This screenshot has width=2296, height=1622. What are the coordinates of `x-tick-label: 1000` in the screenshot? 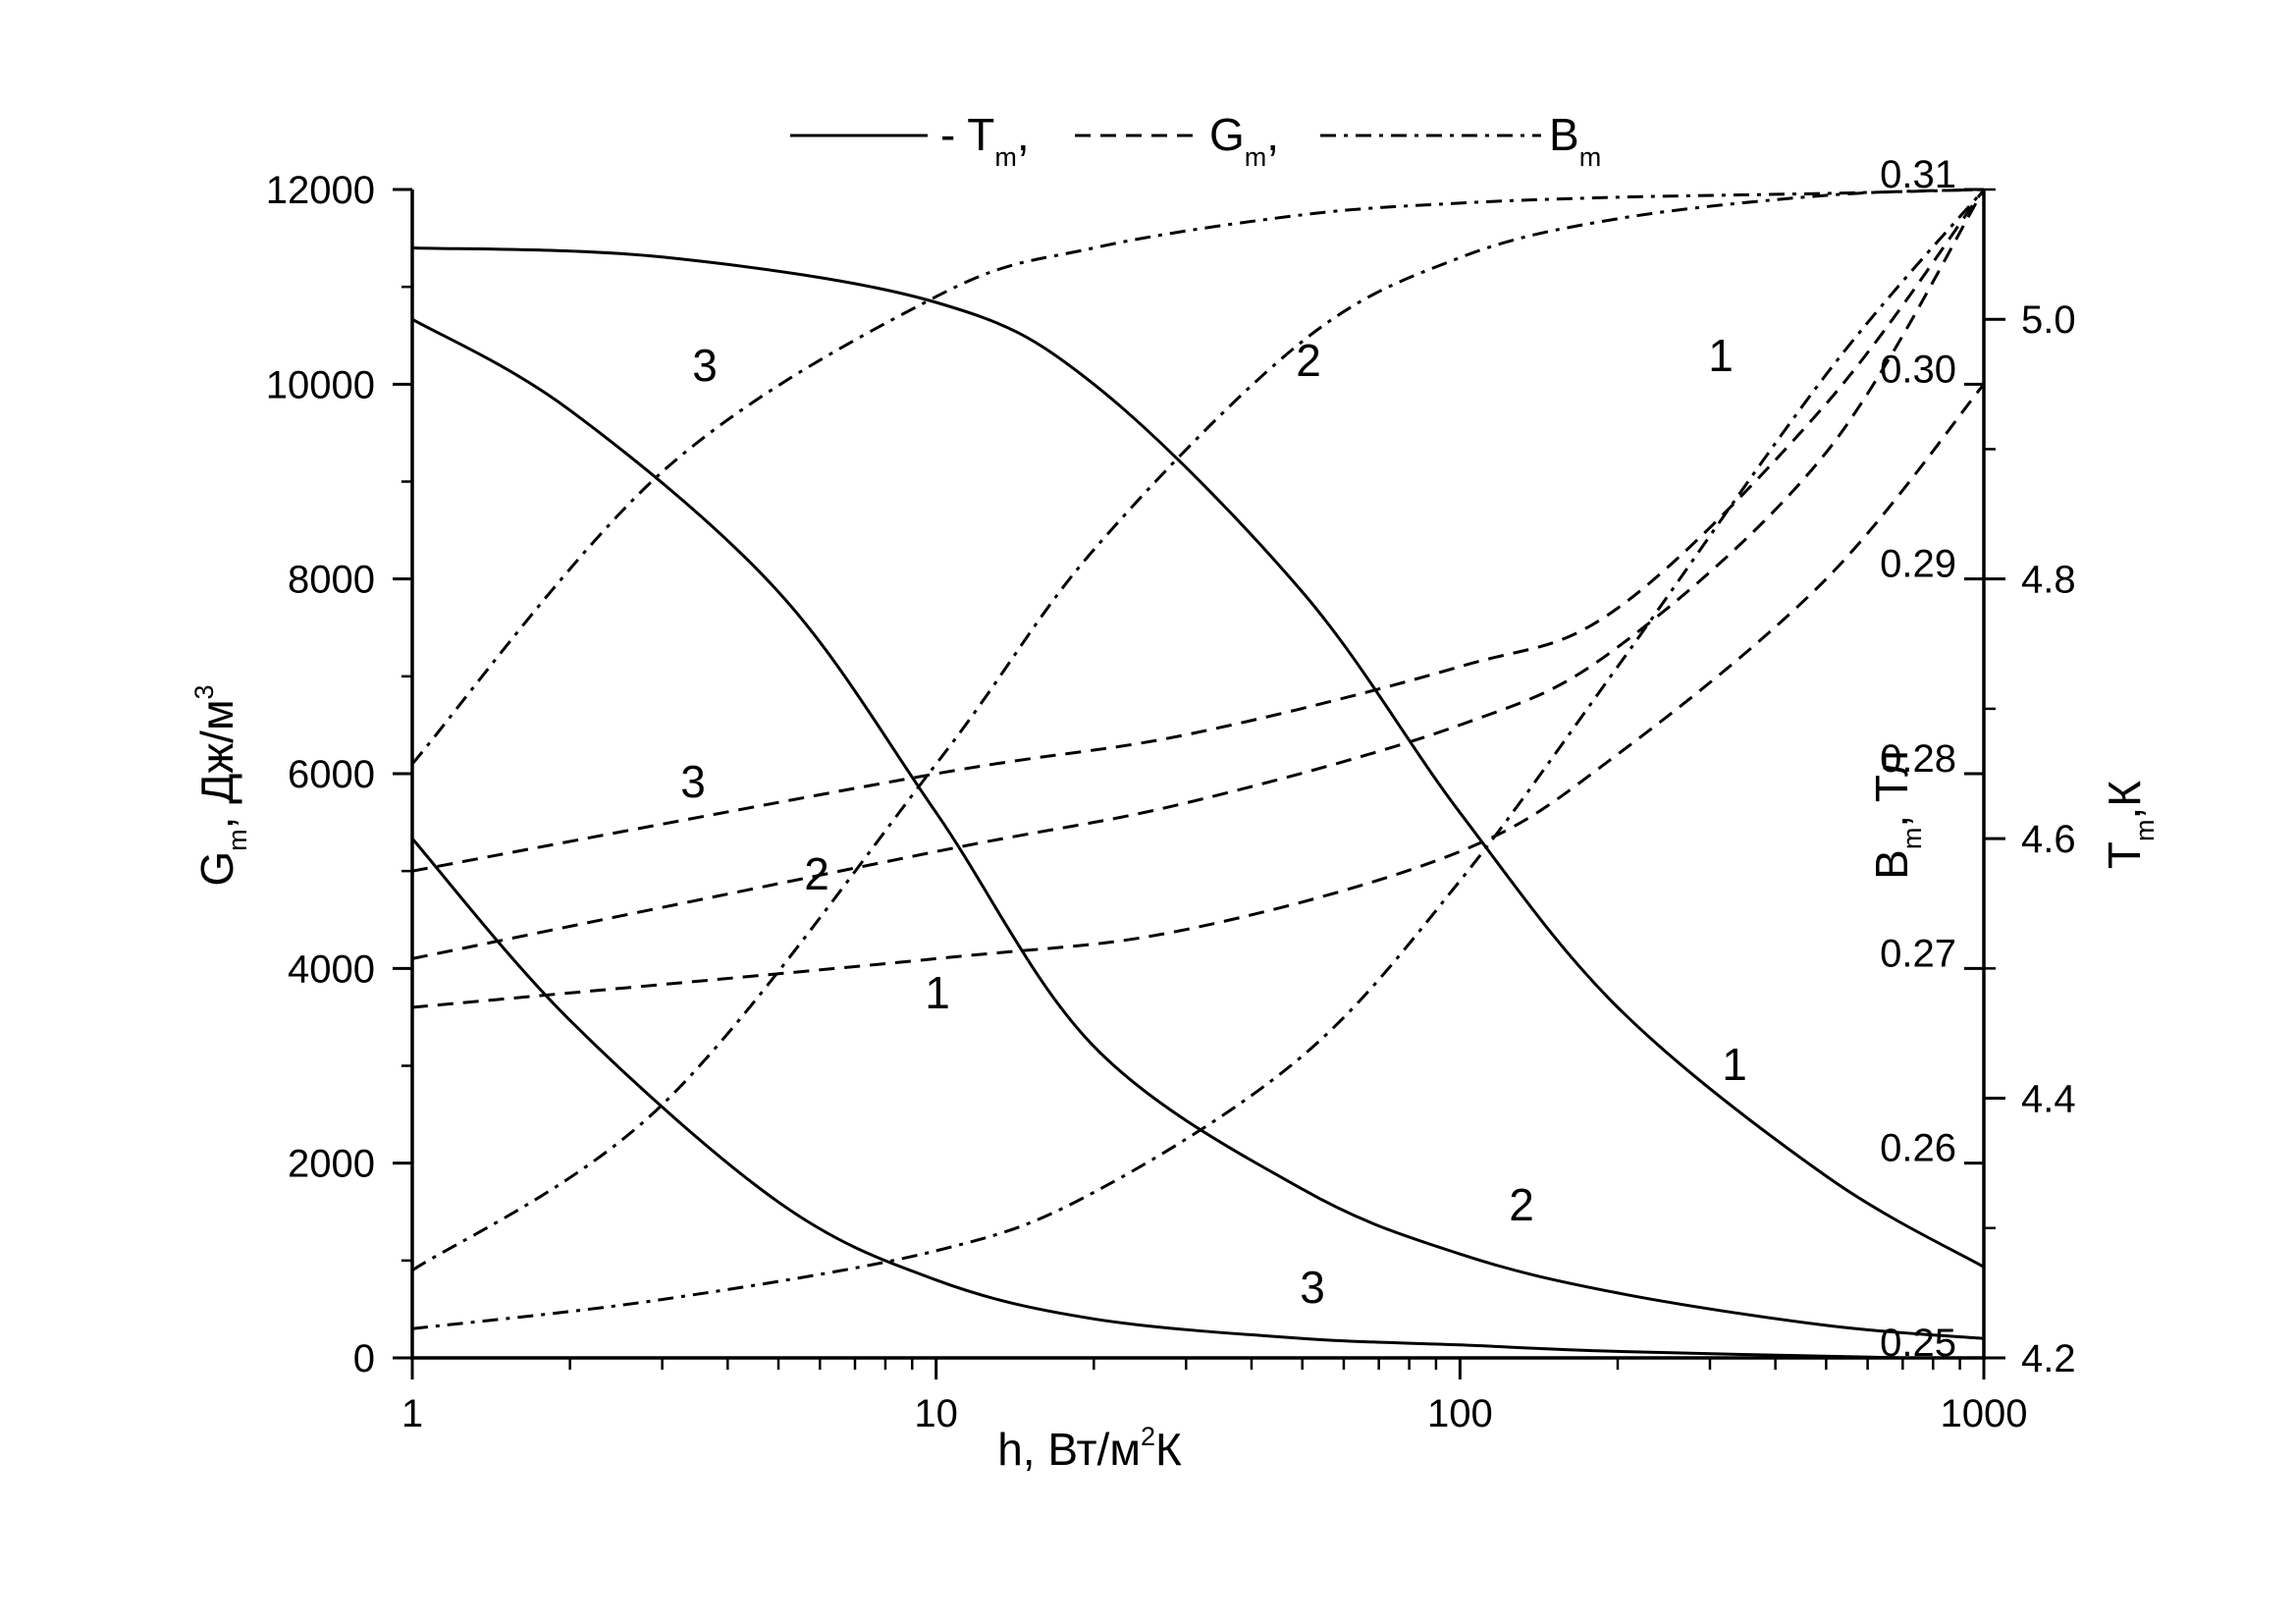 It's located at (1984, 1413).